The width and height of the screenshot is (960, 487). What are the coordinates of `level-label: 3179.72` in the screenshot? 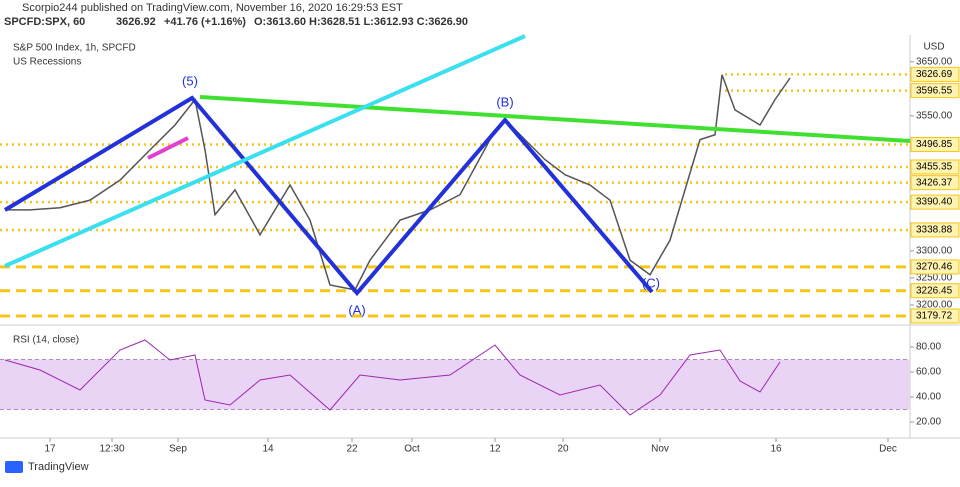 It's located at (934, 316).